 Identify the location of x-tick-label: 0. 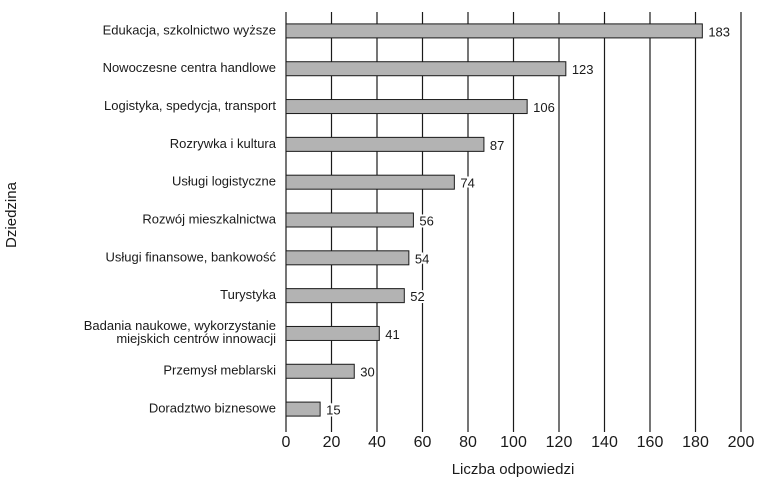
(286, 442).